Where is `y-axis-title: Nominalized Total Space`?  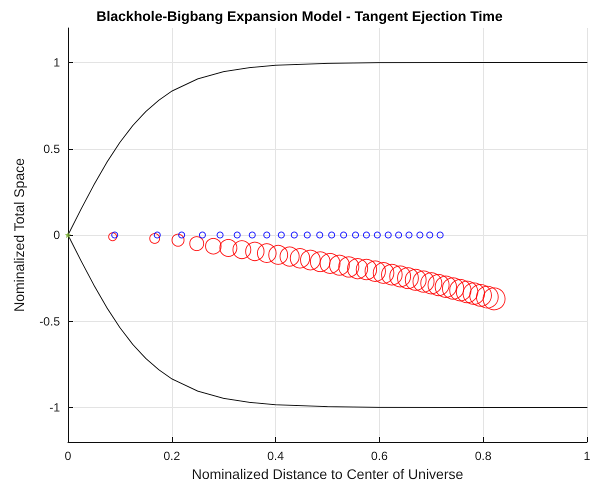 y-axis-title: Nominalized Total Space is located at coordinates (19, 235).